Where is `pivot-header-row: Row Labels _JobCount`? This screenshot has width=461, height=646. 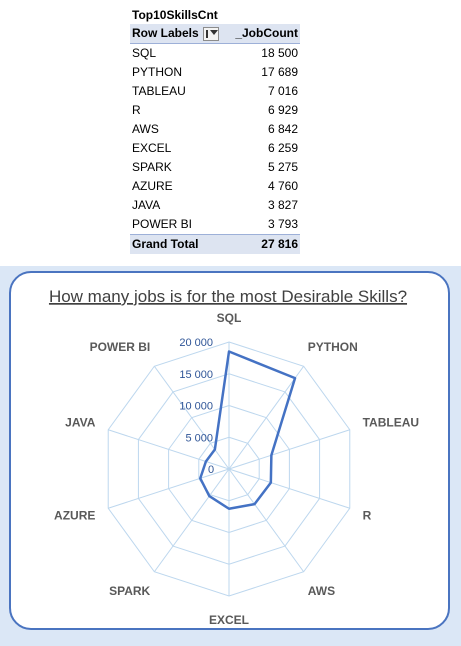
pivot-header-row: Row Labels _JobCount is located at coordinates (215, 34).